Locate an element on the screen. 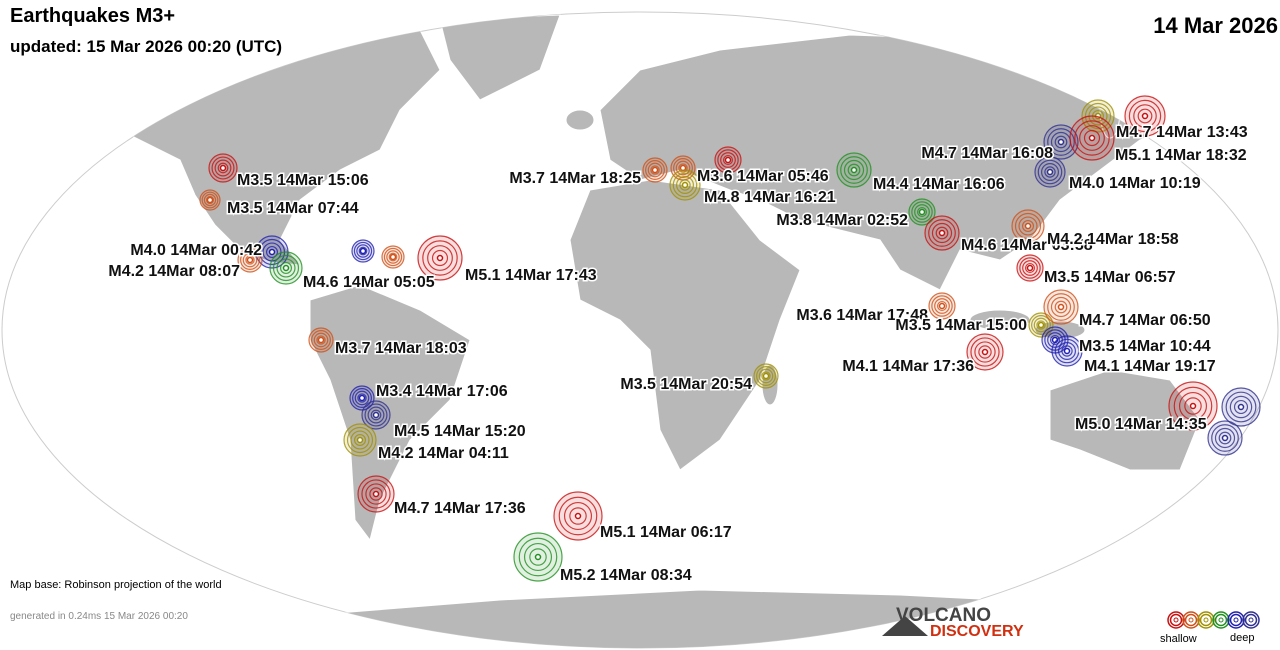 The height and width of the screenshot is (650, 1280). quake-label: M4.7 14Mar 06:50 is located at coordinates (1145, 320).